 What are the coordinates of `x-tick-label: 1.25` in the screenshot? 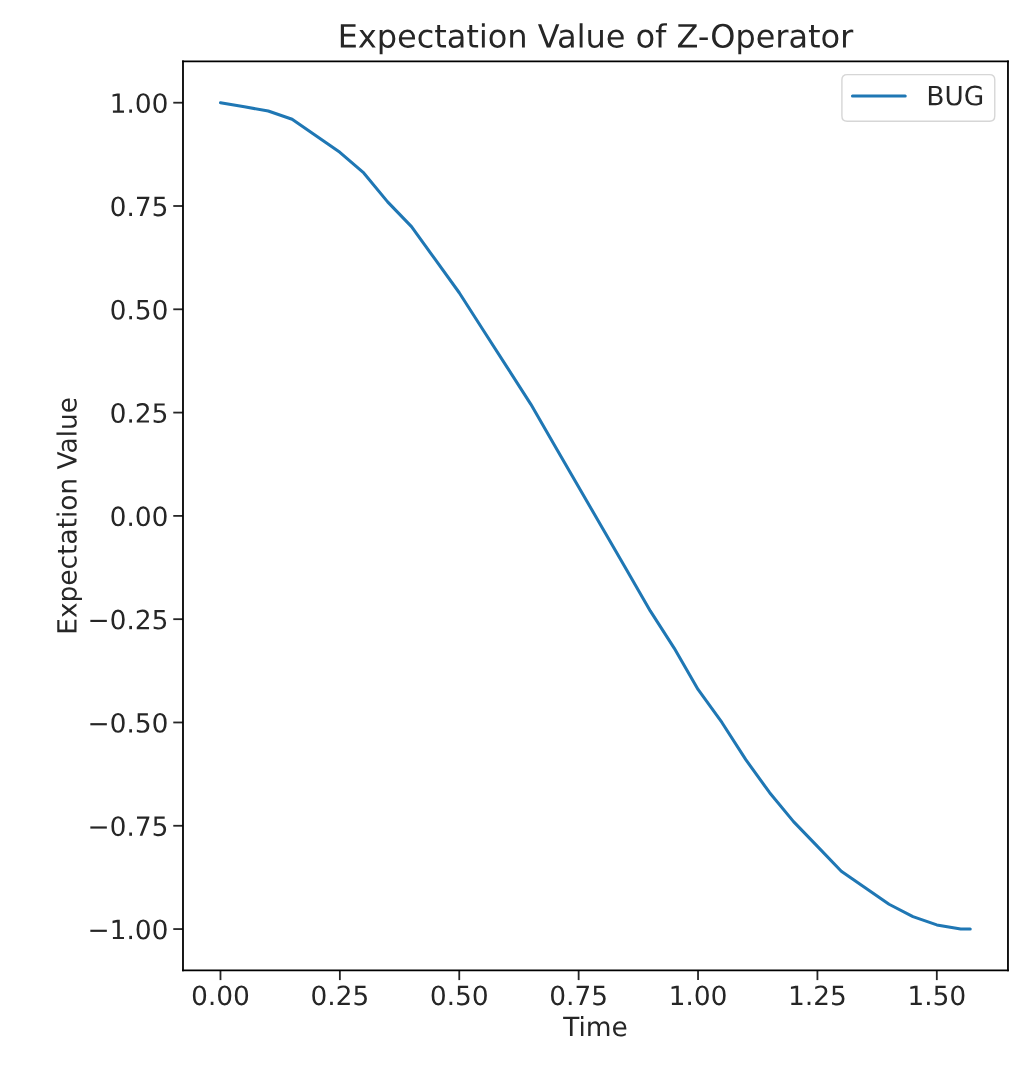 It's located at (817, 995).